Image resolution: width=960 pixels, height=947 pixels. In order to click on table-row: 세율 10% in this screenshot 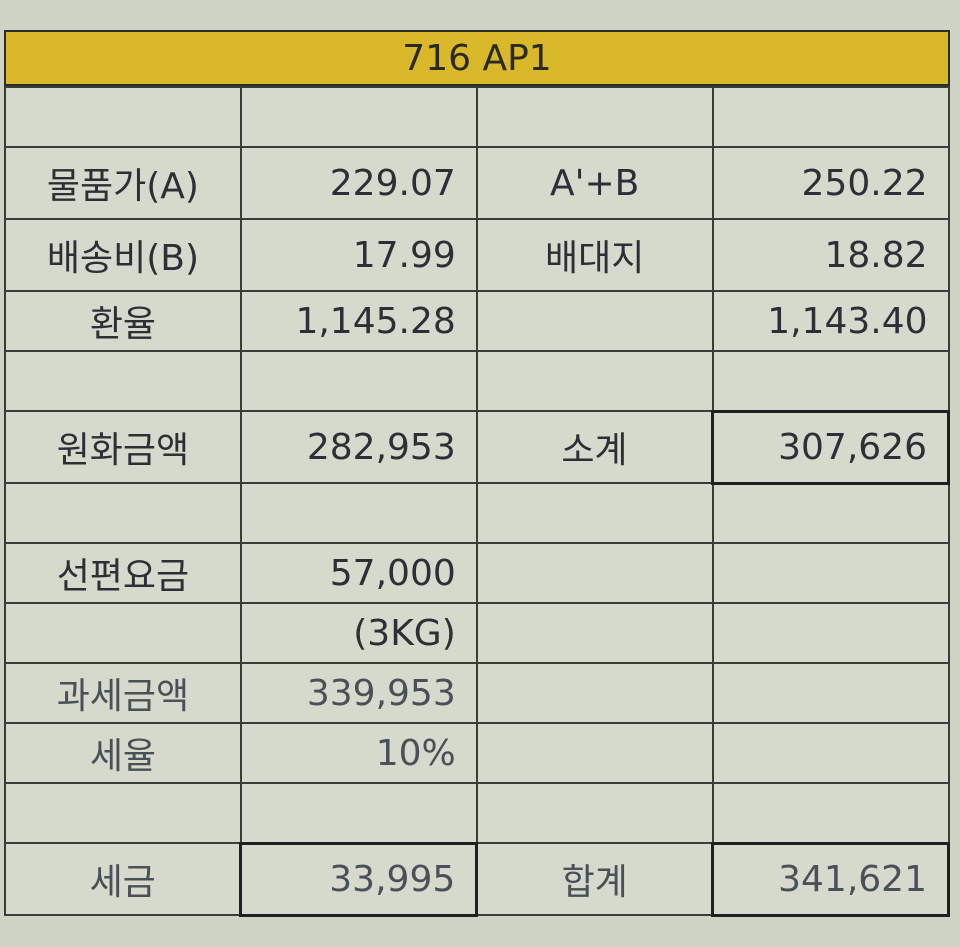, I will do `click(477, 753)`.